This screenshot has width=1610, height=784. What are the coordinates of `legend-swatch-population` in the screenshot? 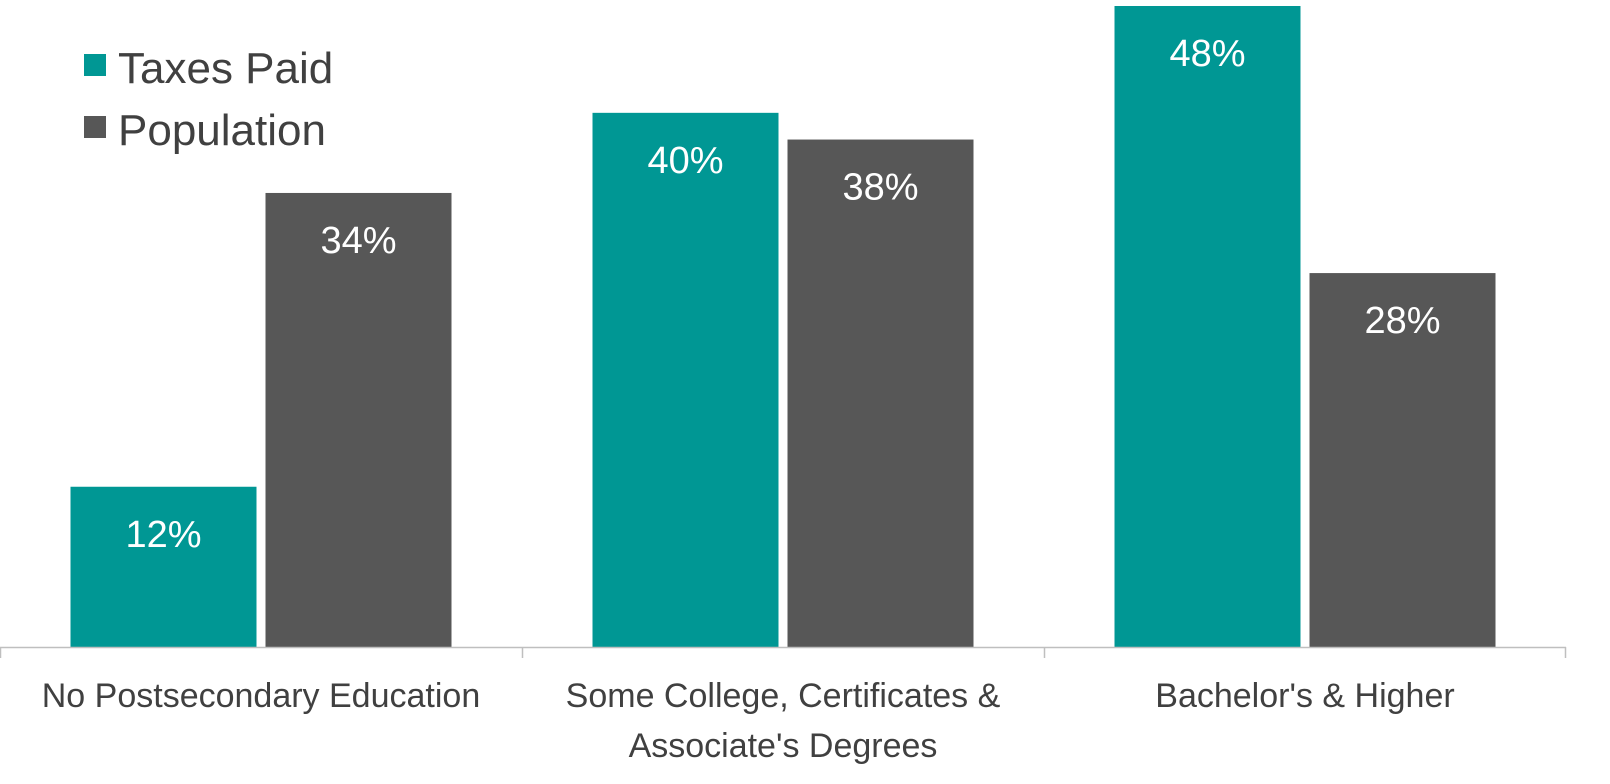 It's located at (95, 127).